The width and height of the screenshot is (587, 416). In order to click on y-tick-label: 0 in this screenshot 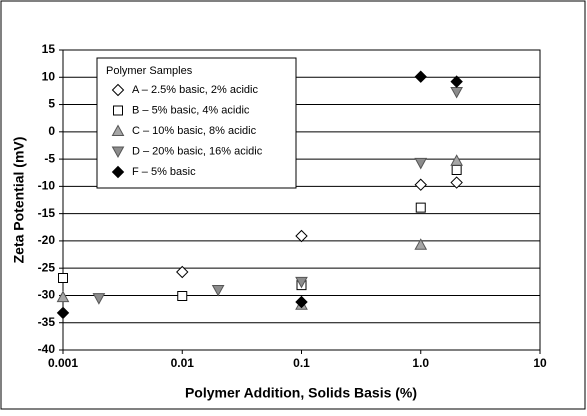, I will do `click(51, 131)`.